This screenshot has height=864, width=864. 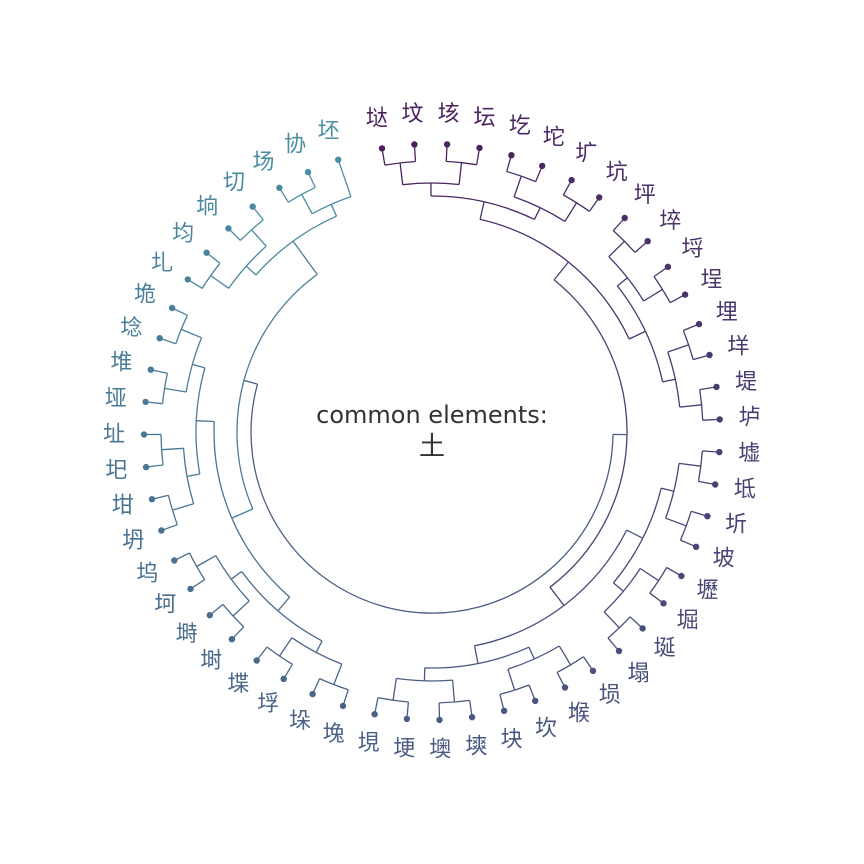 I want to click on leaf-label: 均, so click(x=183, y=234).